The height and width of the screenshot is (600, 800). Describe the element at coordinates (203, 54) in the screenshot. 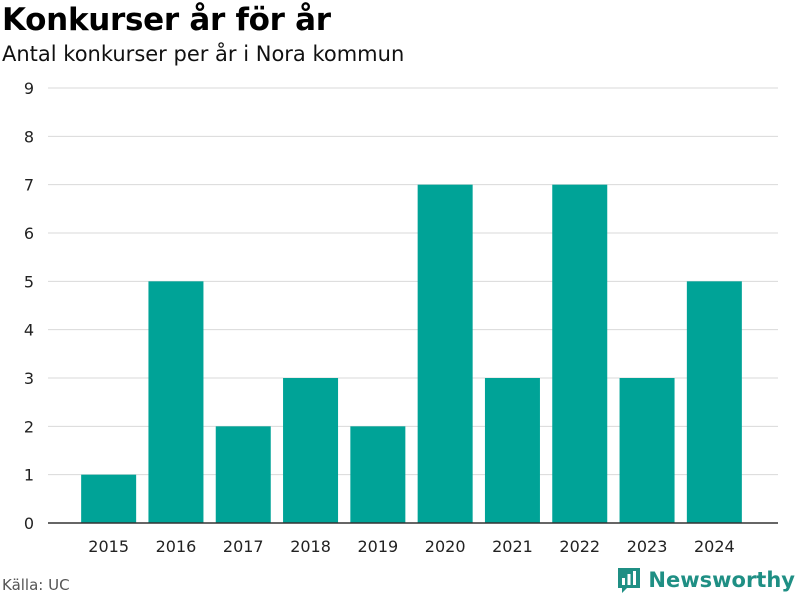

I see `chart-subtitle: Antal konkurser per år i Nora kommun` at that location.